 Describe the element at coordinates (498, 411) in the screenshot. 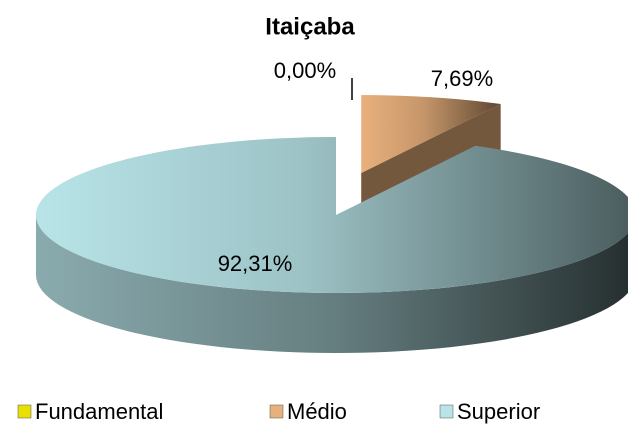

I see `legend-label: Superior` at that location.